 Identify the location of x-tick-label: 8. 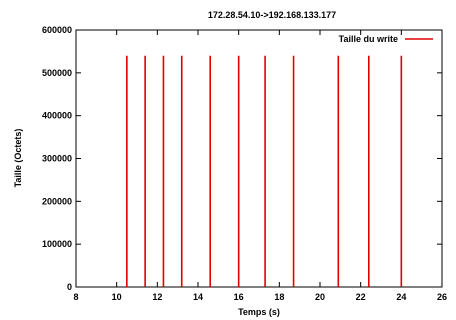
(75, 297).